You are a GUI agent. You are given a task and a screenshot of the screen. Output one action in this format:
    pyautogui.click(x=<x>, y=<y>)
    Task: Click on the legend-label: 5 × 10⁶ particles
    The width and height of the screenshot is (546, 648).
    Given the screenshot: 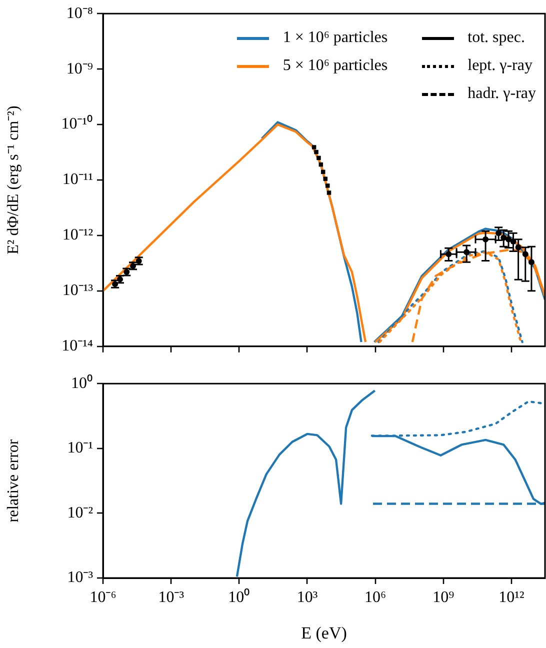 What is the action you would take?
    pyautogui.click(x=335, y=66)
    